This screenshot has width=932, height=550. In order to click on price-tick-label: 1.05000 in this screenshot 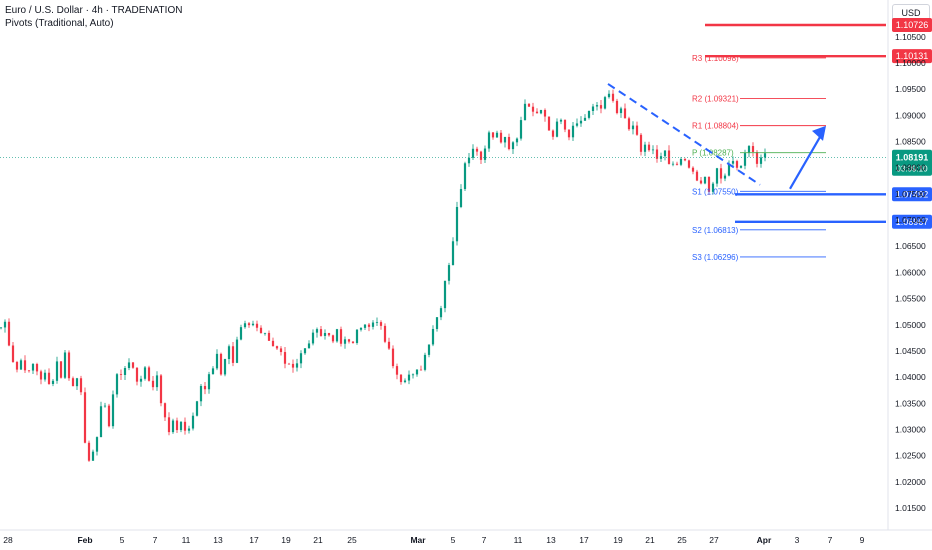, I will do `click(910, 325)`.